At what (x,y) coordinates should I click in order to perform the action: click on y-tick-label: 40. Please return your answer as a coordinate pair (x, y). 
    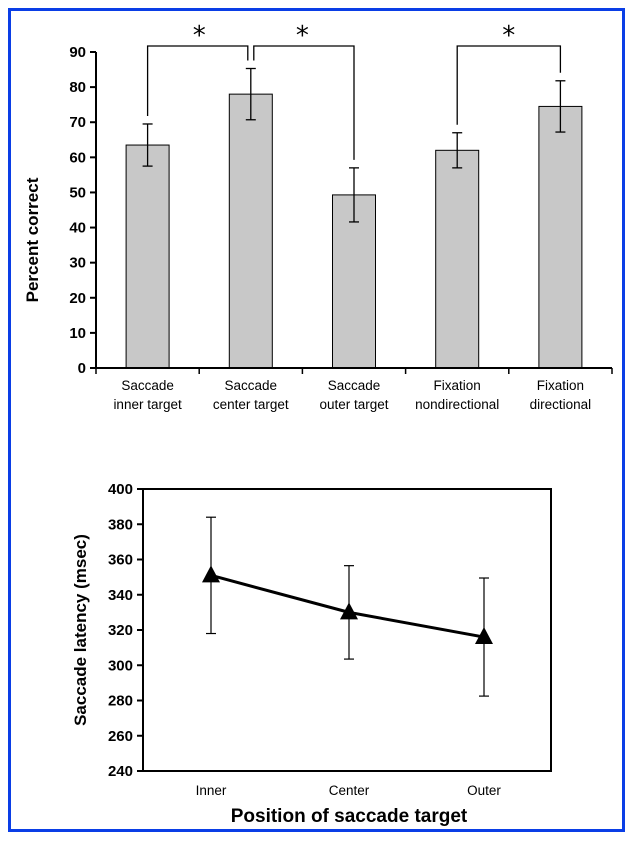
    Looking at the image, I should click on (77, 228).